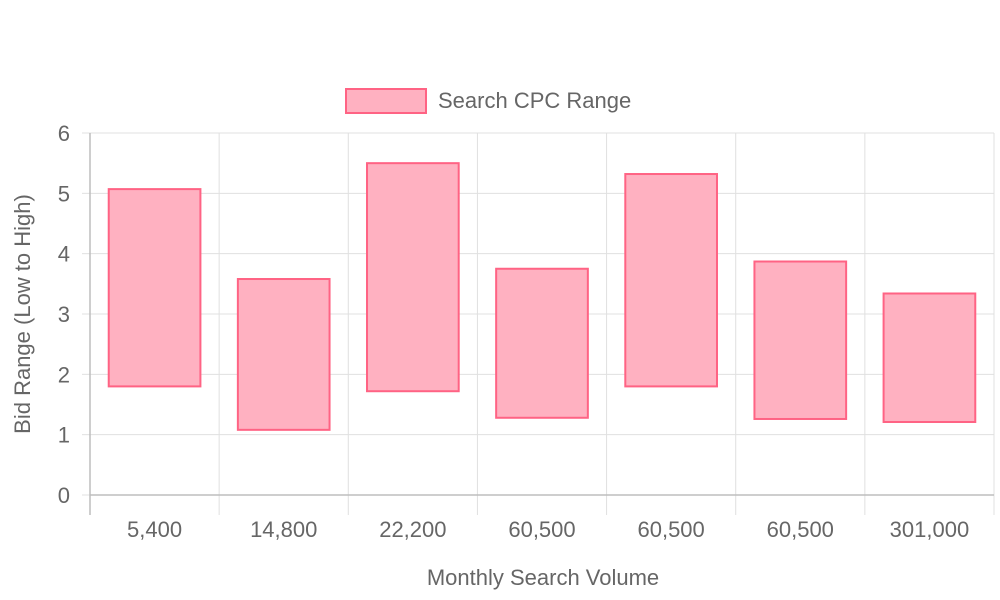 The width and height of the screenshot is (1000, 600). What do you see at coordinates (543, 577) in the screenshot?
I see `x-axis-title: Monthly Search Volume` at bounding box center [543, 577].